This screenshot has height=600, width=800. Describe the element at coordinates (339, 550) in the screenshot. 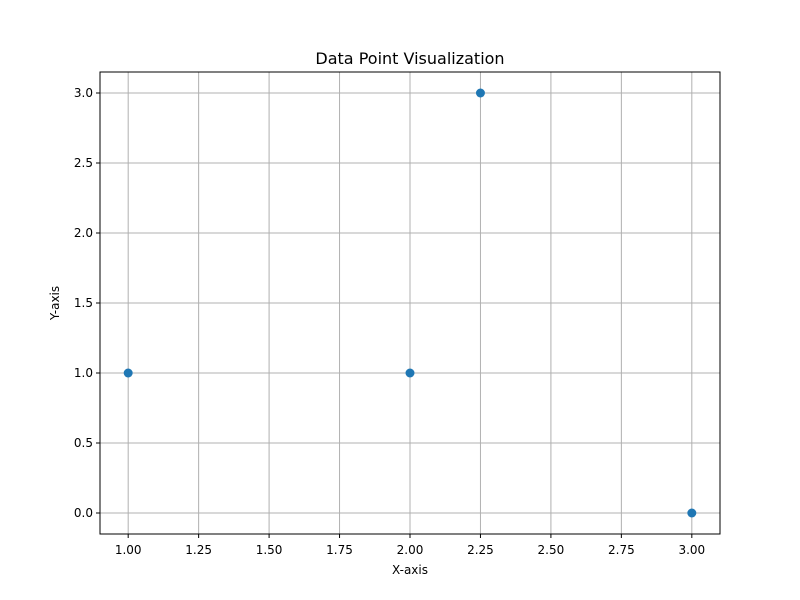

I see `x-tick-label: 1.75` at that location.